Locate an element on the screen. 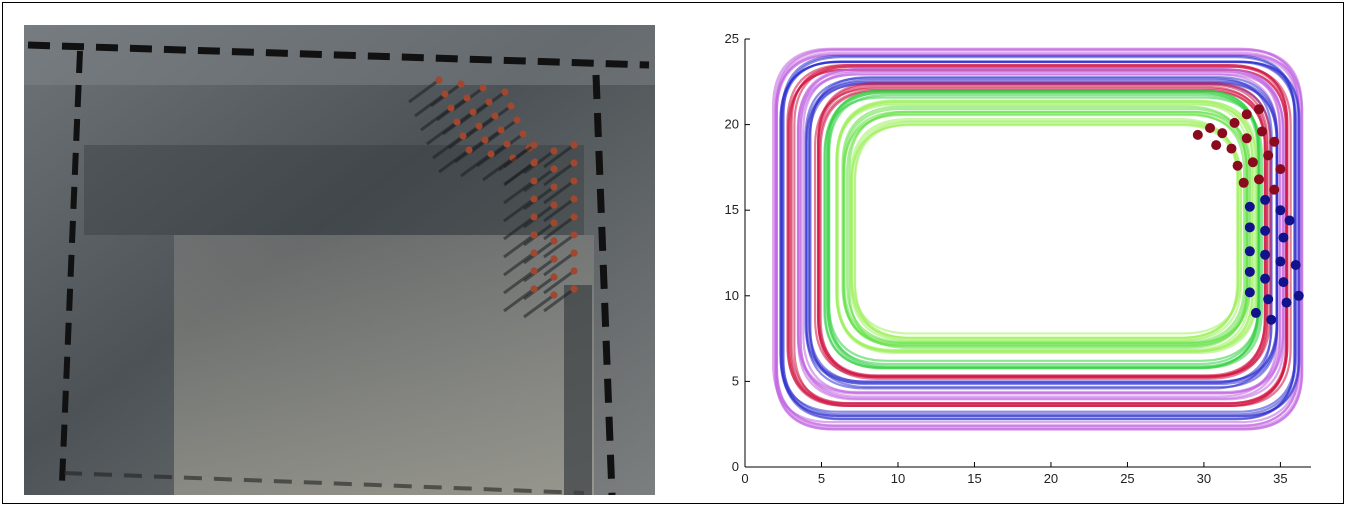 Image resolution: width=1348 pixels, height=508 pixels. x-tick-label: 30 is located at coordinates (1204, 478).